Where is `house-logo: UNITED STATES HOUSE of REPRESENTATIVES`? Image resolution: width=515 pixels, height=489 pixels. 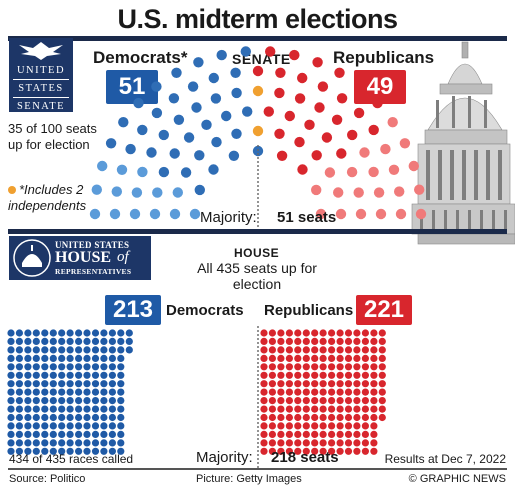
house-logo: UNITED STATES HOUSE of REPRESENTATIVES is located at coordinates (80, 258).